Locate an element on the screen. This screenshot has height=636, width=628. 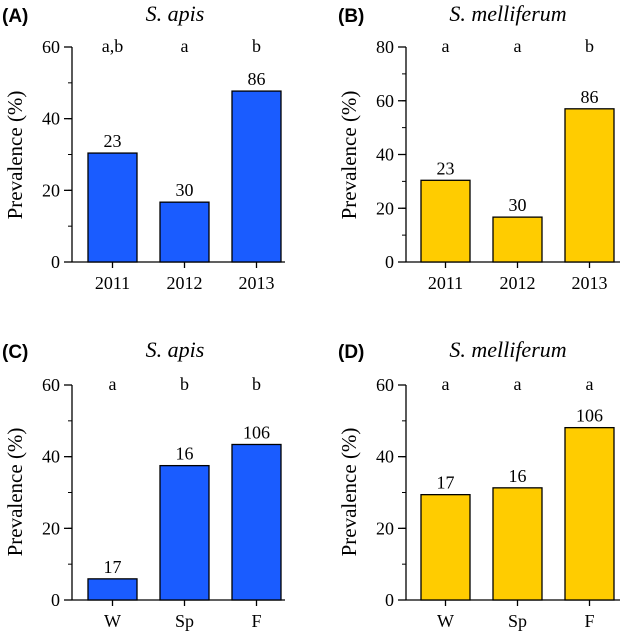
panel-label: (A) is located at coordinates (15, 16).